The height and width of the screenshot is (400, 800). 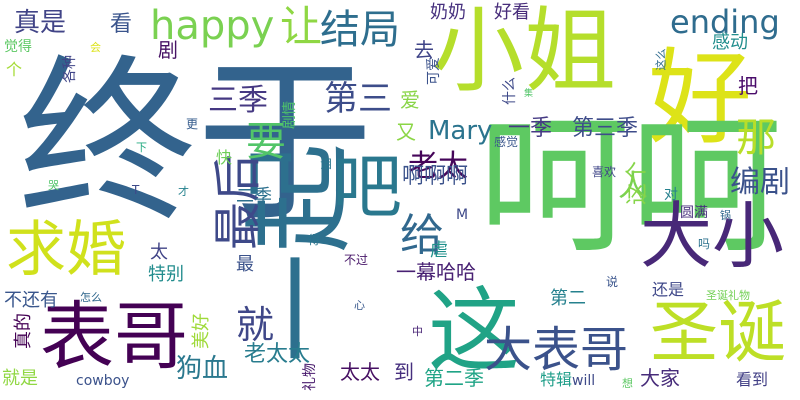 What do you see at coordinates (245, 264) in the screenshot?
I see `word: 最` at bounding box center [245, 264].